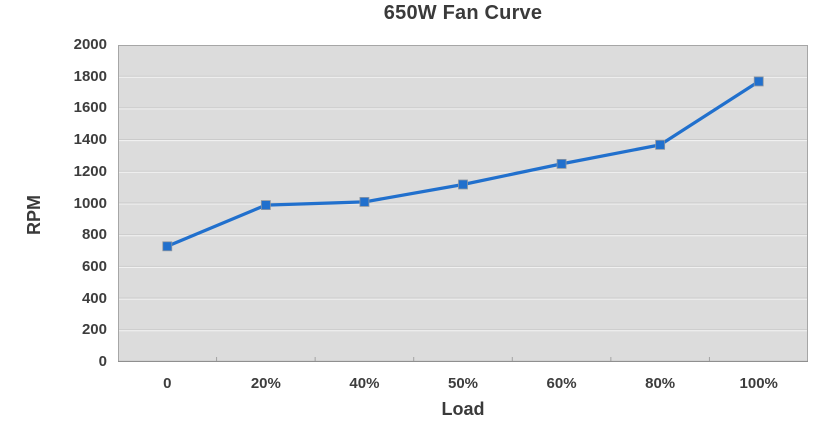 This screenshot has width=826, height=425. I want to click on y-tick-label: 1600, so click(90, 108).